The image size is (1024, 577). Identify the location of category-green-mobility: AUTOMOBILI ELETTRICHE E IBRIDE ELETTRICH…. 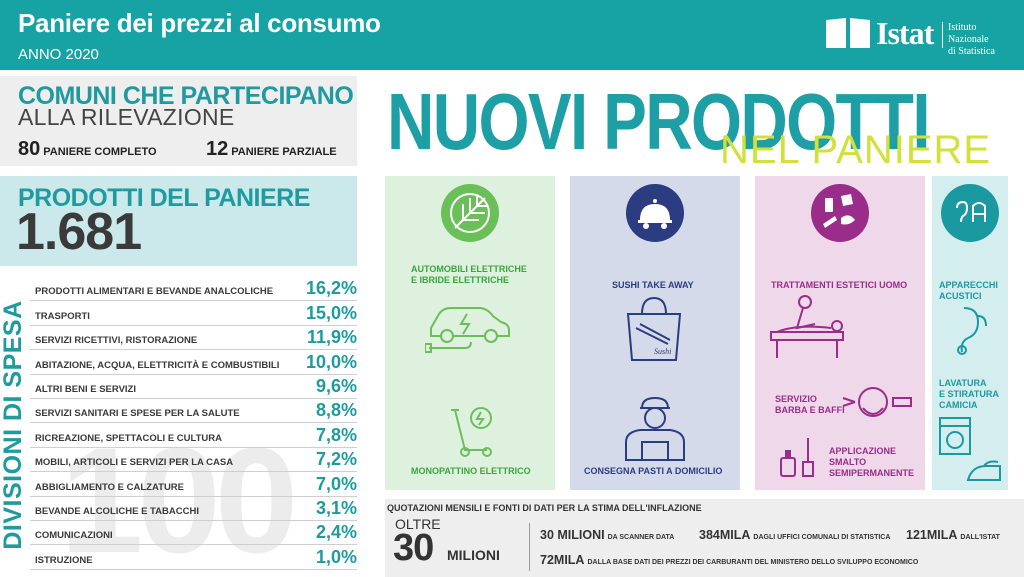
(470, 333).